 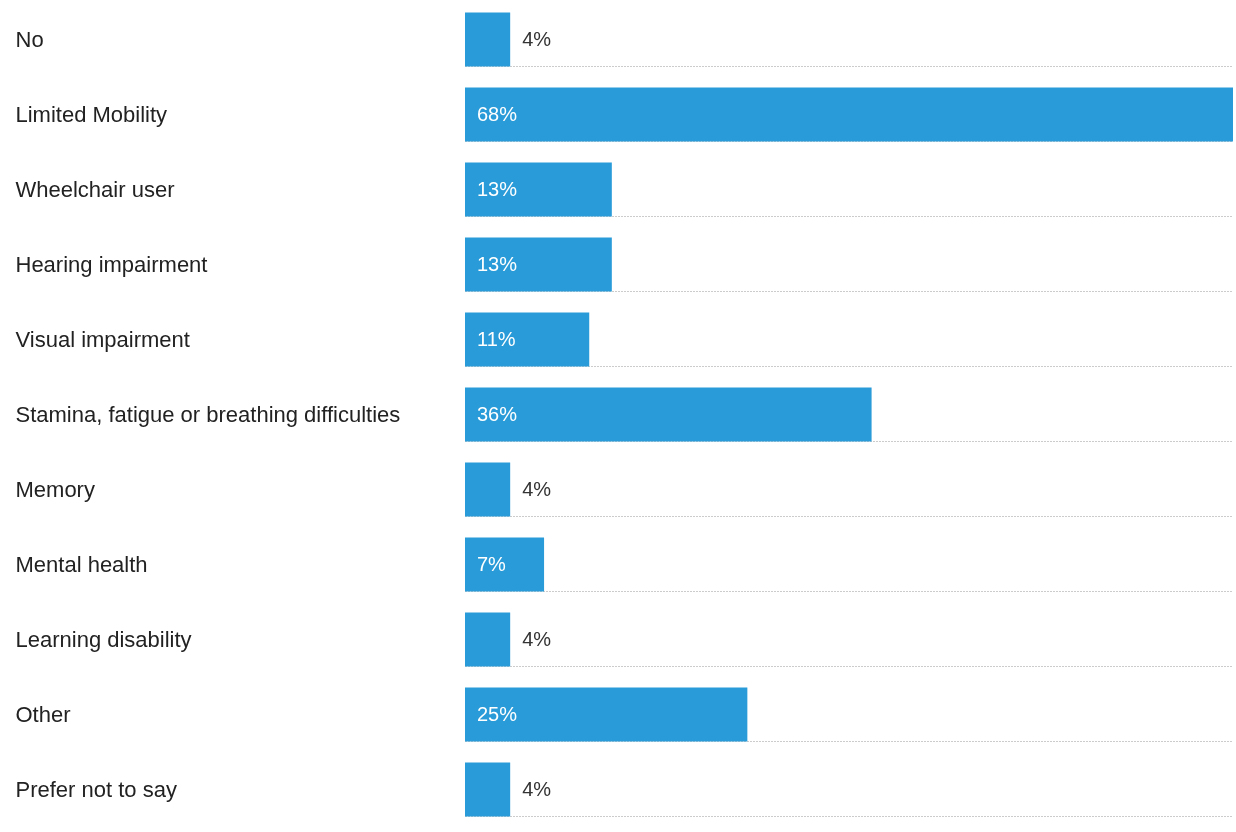 What do you see at coordinates (95, 189) in the screenshot?
I see `y-tick-label: Wheelchair user` at bounding box center [95, 189].